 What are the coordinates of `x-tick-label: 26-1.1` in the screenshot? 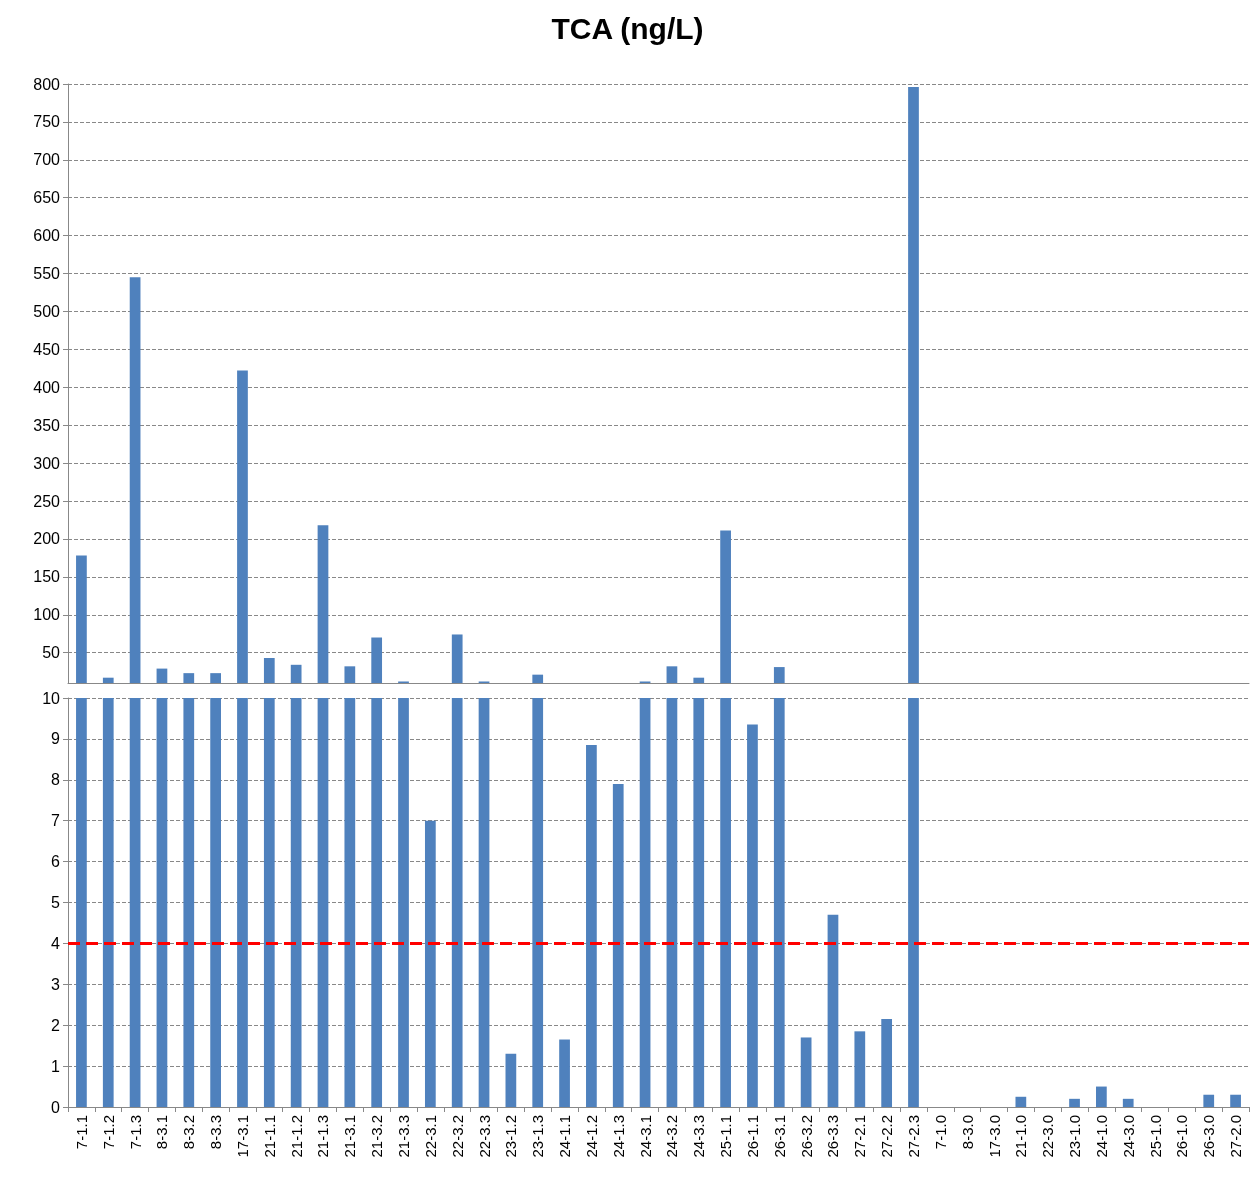 It's located at (752, 1136).